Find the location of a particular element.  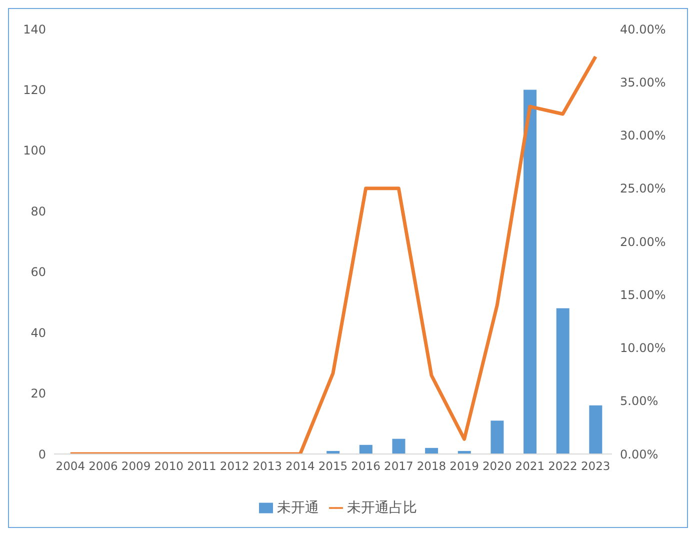

x-tick-label: 2010 is located at coordinates (169, 466).